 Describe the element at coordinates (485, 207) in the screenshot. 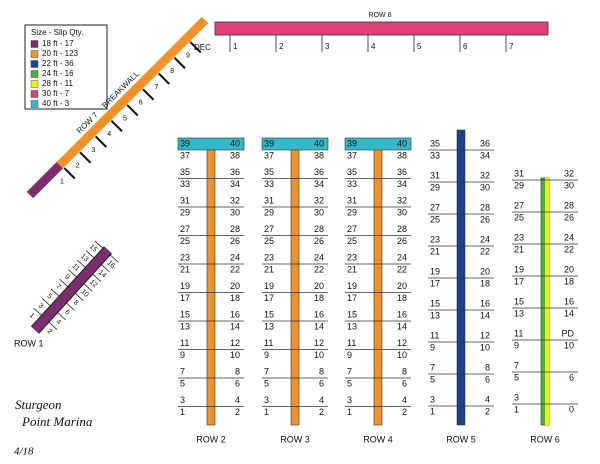

I see `slip-number: 28` at that location.